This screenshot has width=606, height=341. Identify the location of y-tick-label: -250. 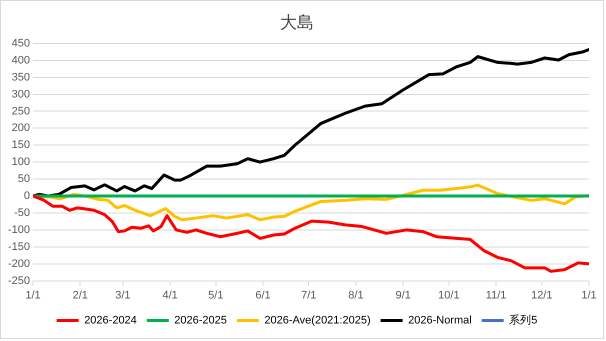
(19, 280).